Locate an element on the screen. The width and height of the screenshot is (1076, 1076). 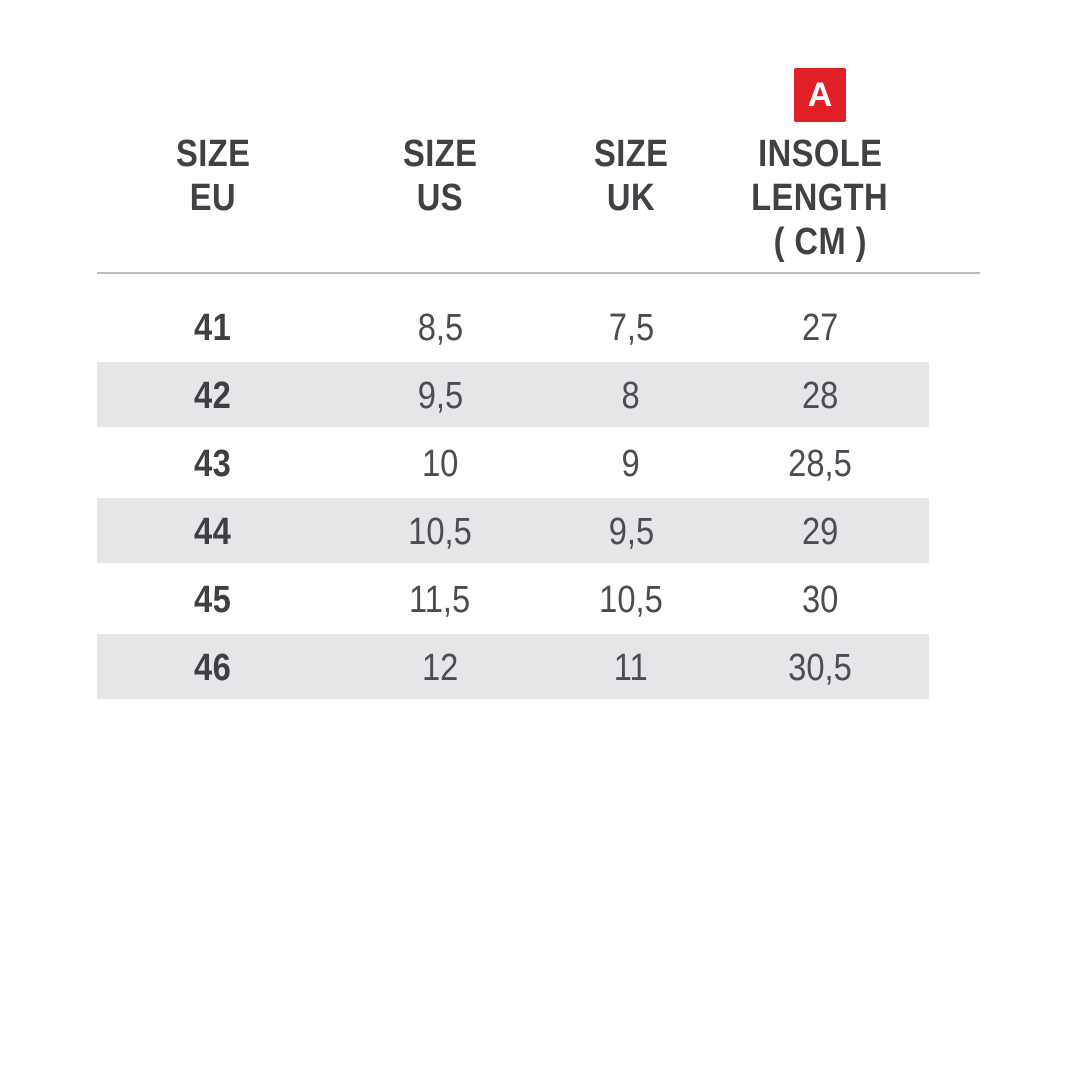
table-row: 42 9,5 8 28 is located at coordinates (513, 396).